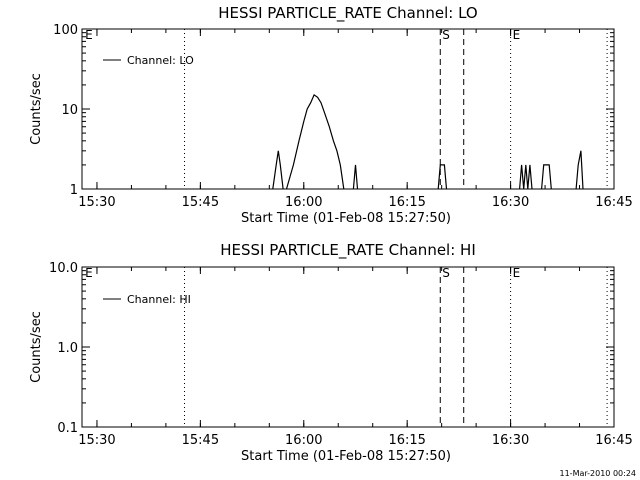 This screenshot has height=480, width=640. Describe the element at coordinates (67, 348) in the screenshot. I see `y-tick-label: 1.0` at that location.